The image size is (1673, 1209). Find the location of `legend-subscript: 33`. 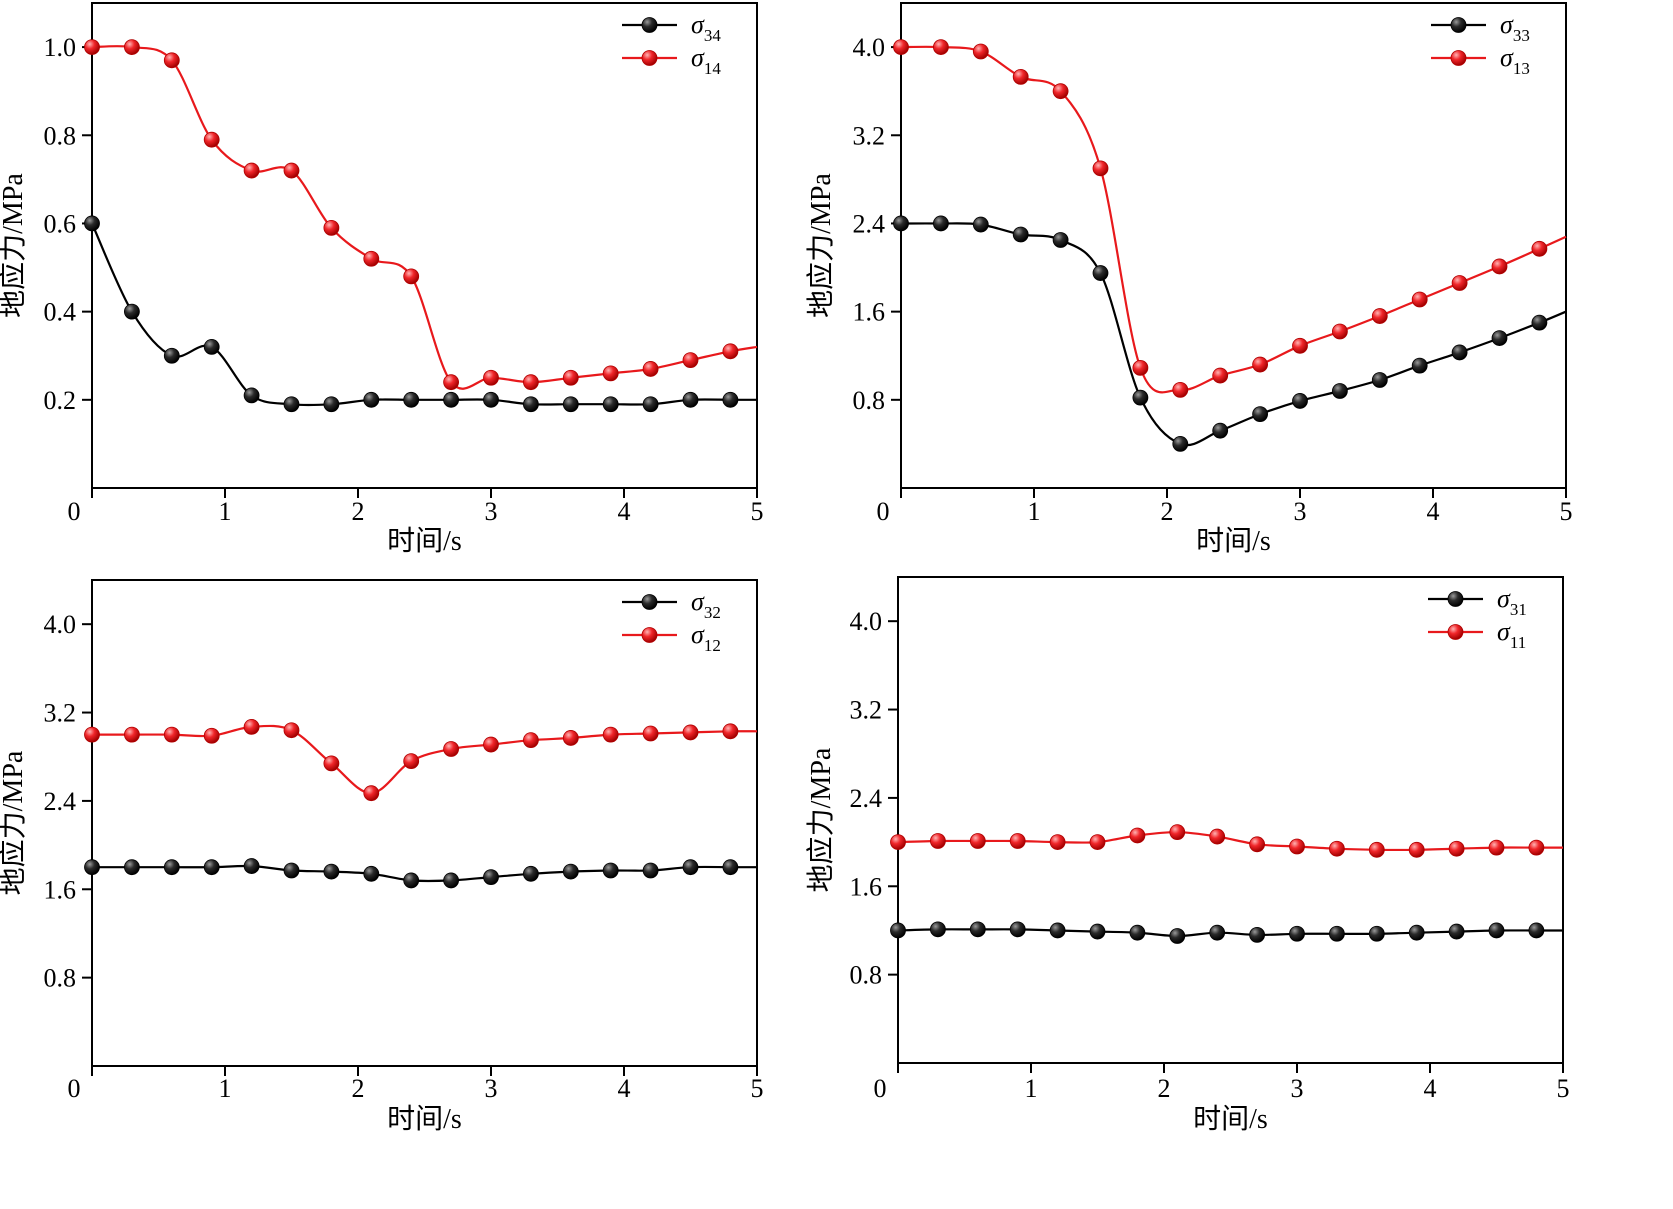

legend-subscript: 33 is located at coordinates (1521, 35).